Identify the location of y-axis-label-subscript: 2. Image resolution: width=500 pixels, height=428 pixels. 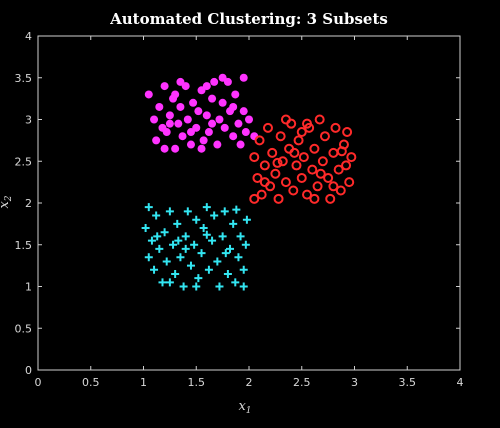
(9, 198).